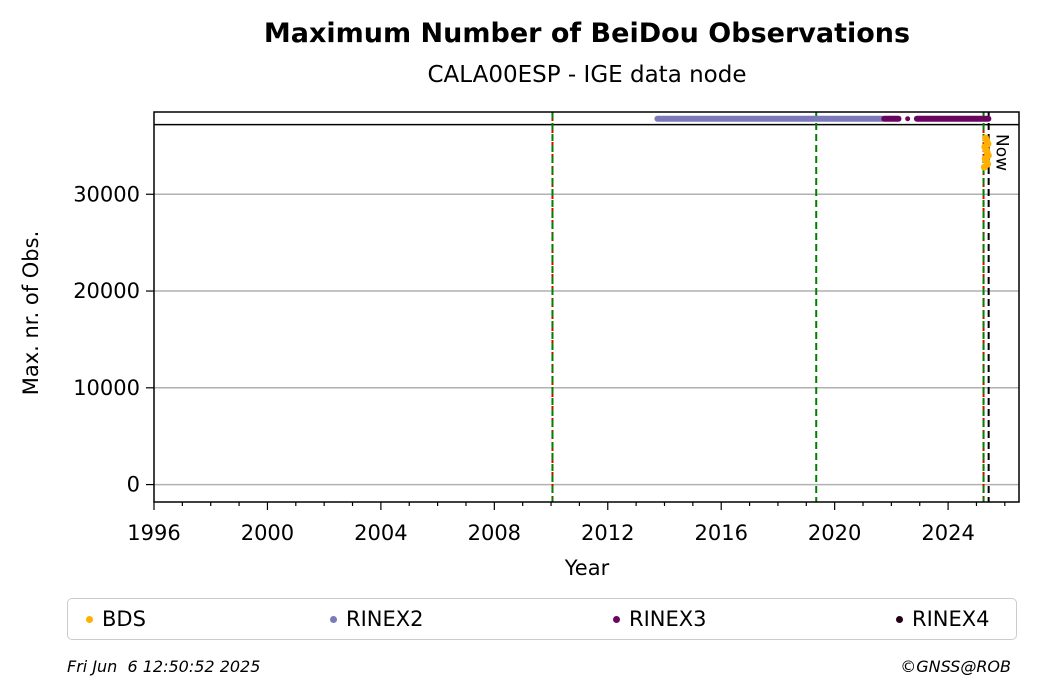 The image size is (1040, 699). I want to click on x-tick-label-2000: 2000, so click(267, 533).